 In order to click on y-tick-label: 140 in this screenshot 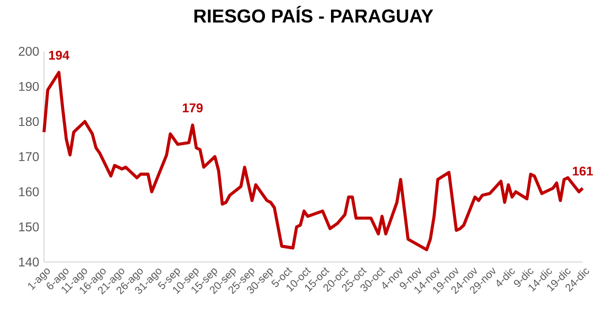, I will do `click(29, 262)`.